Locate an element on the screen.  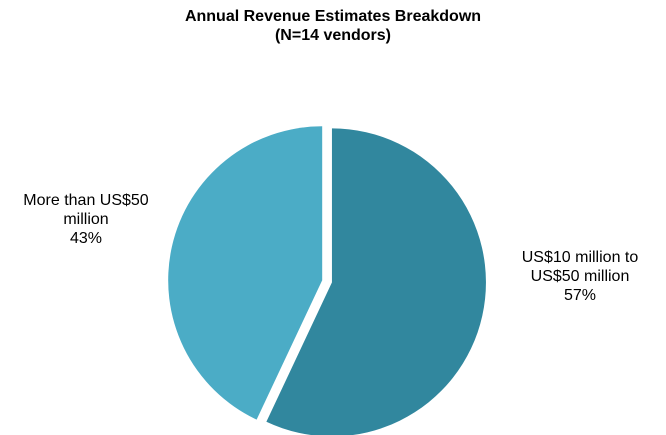
category-label: More than US$50 million is located at coordinates (86, 210).